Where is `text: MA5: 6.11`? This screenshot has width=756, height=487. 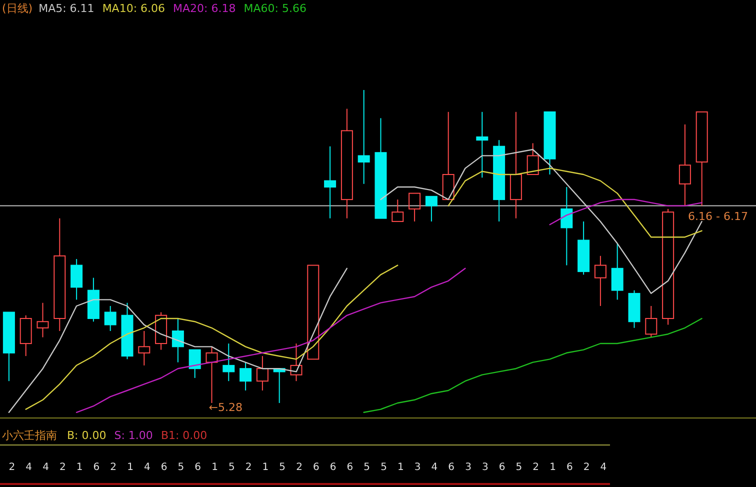 text: MA5: 6.11 is located at coordinates (66, 8).